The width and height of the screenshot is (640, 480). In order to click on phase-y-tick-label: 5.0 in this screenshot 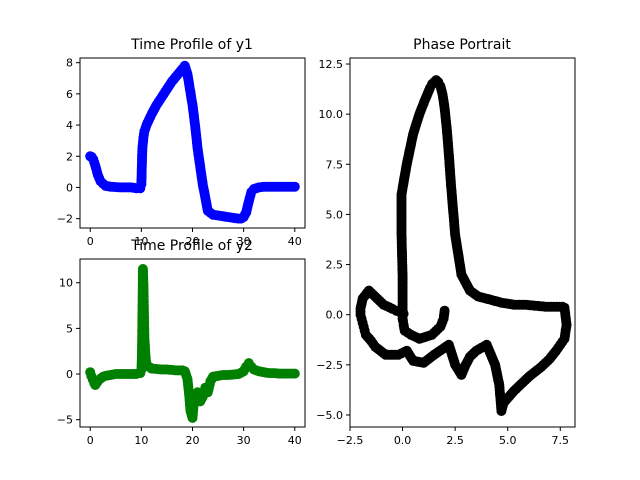, I will do `click(335, 214)`.